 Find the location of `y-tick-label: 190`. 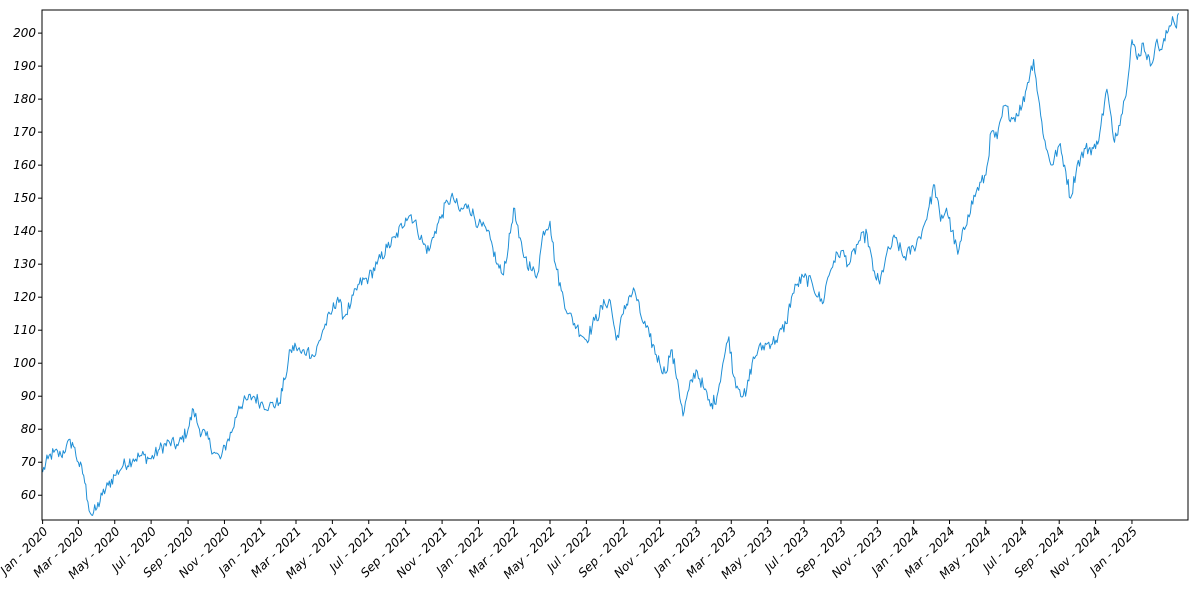

y-tick-label: 190 is located at coordinates (24, 66).